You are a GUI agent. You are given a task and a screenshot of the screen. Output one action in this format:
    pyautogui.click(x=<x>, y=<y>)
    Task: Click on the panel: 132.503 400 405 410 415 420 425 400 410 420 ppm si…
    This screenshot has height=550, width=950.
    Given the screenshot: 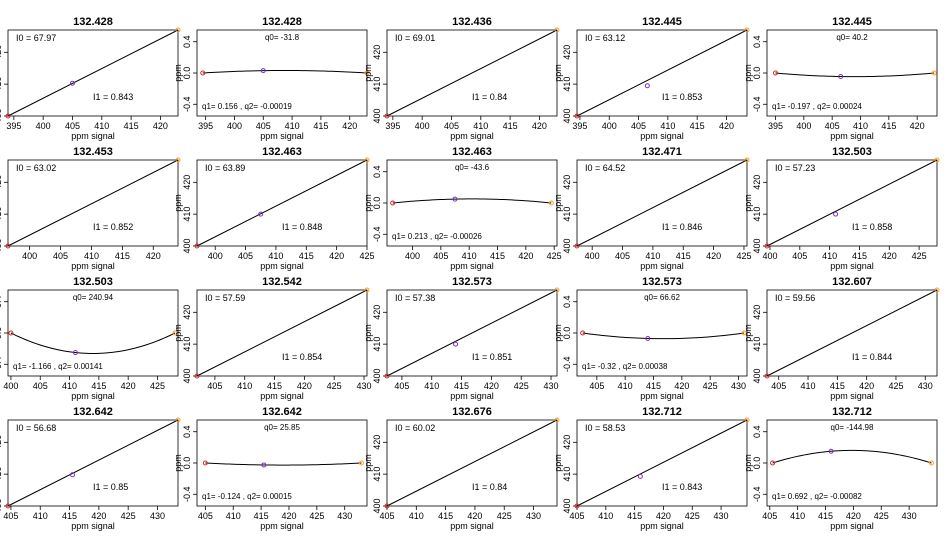 What is the action you would take?
    pyautogui.click(x=841, y=208)
    